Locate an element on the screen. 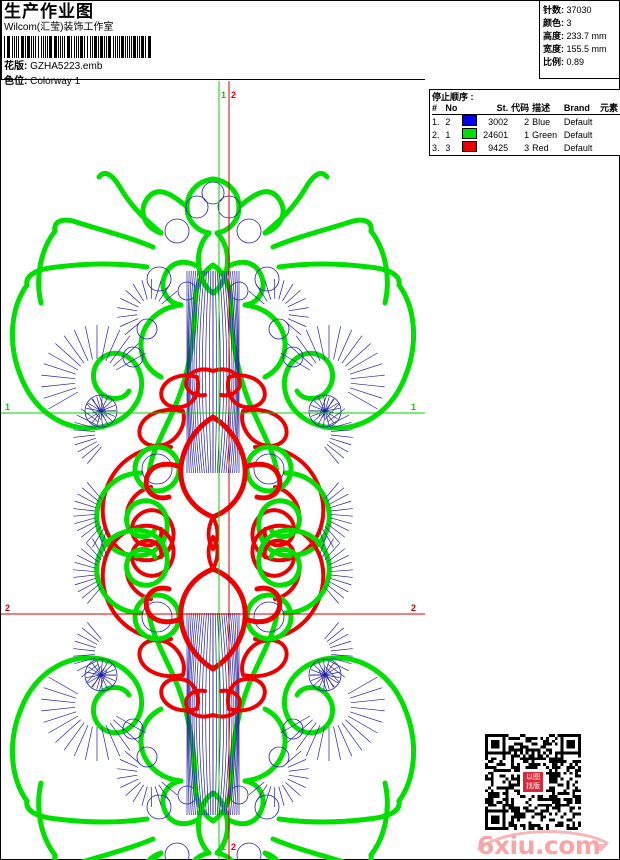 This screenshot has height=860, width=620. table-row: 2. 1 24601 1 Green Default is located at coordinates (526, 134).